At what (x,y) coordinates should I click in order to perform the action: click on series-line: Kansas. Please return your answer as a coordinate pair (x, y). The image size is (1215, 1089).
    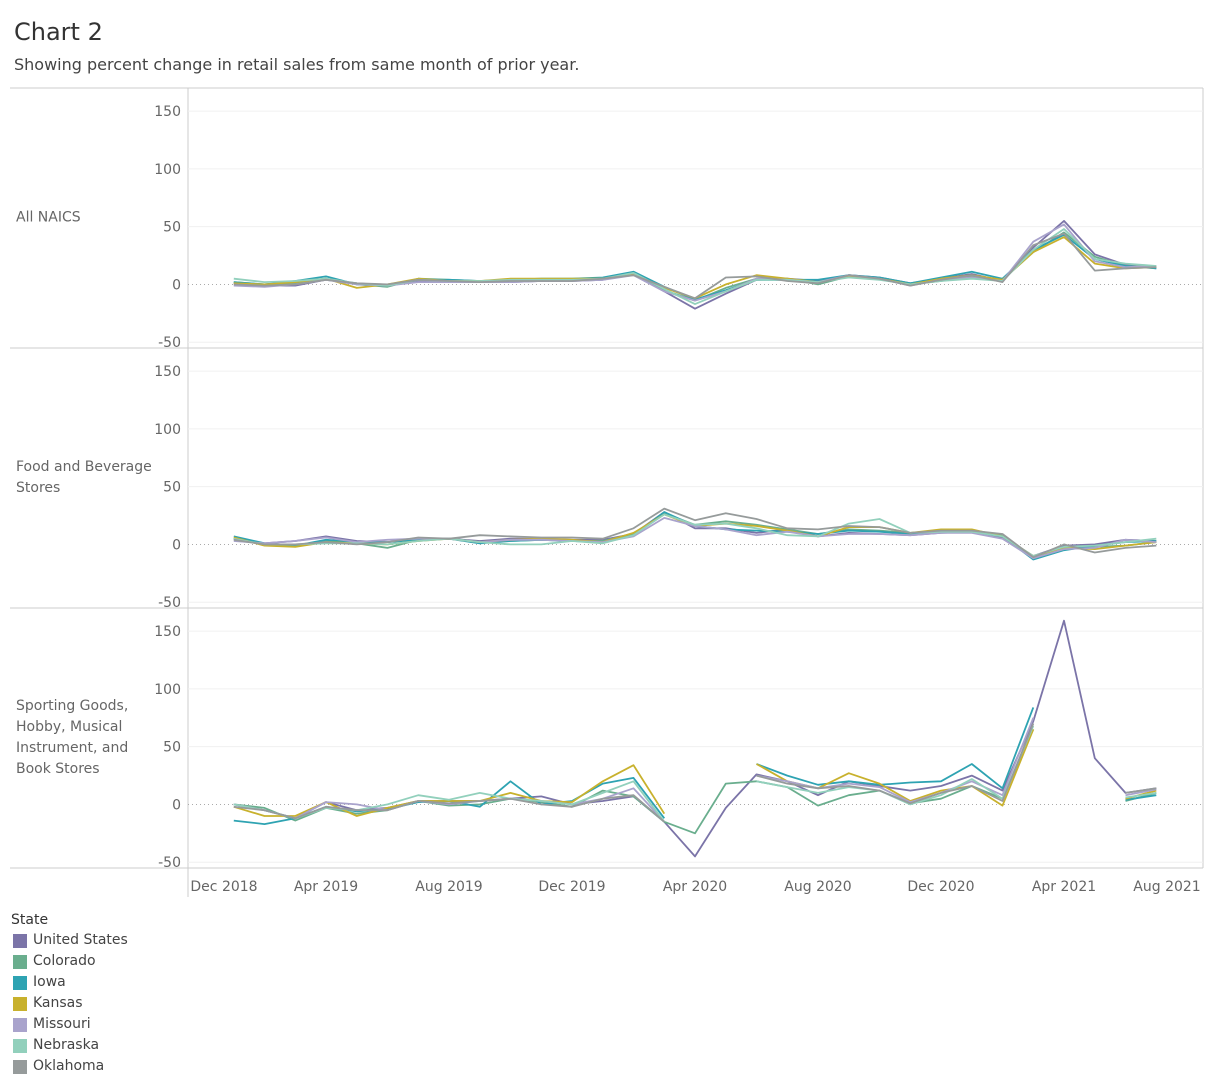
    Looking at the image, I should click on (695, 772).